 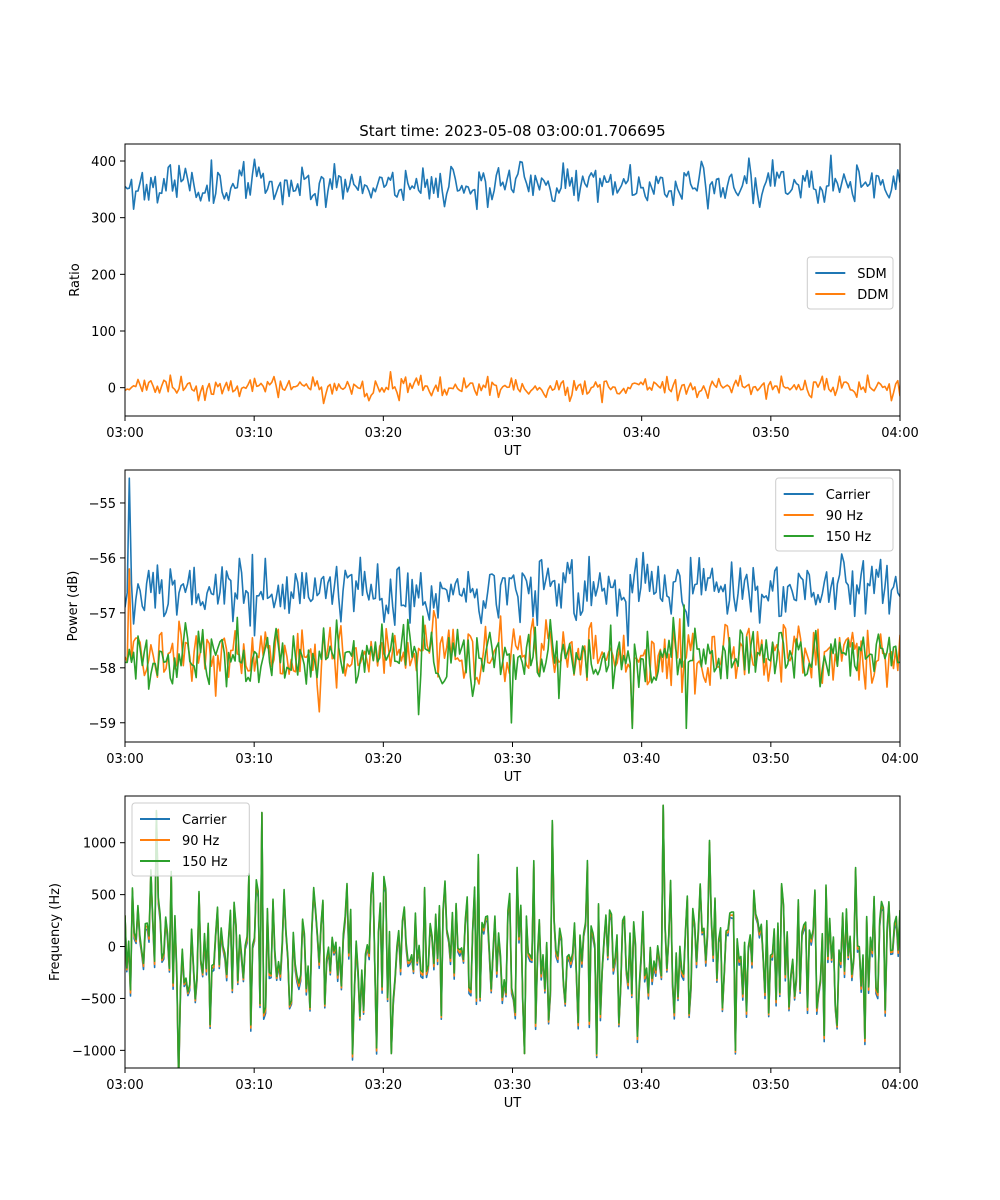 What do you see at coordinates (75, 279) in the screenshot?
I see `y-axis-label: Ratio` at bounding box center [75, 279].